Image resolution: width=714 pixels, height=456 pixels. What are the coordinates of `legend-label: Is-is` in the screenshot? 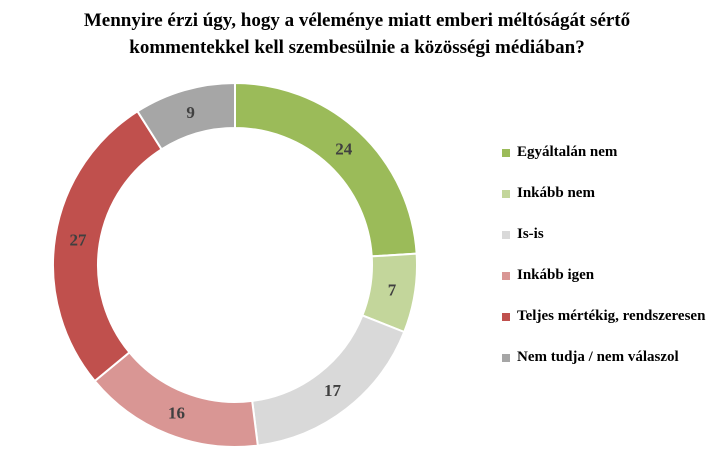 It's located at (530, 234).